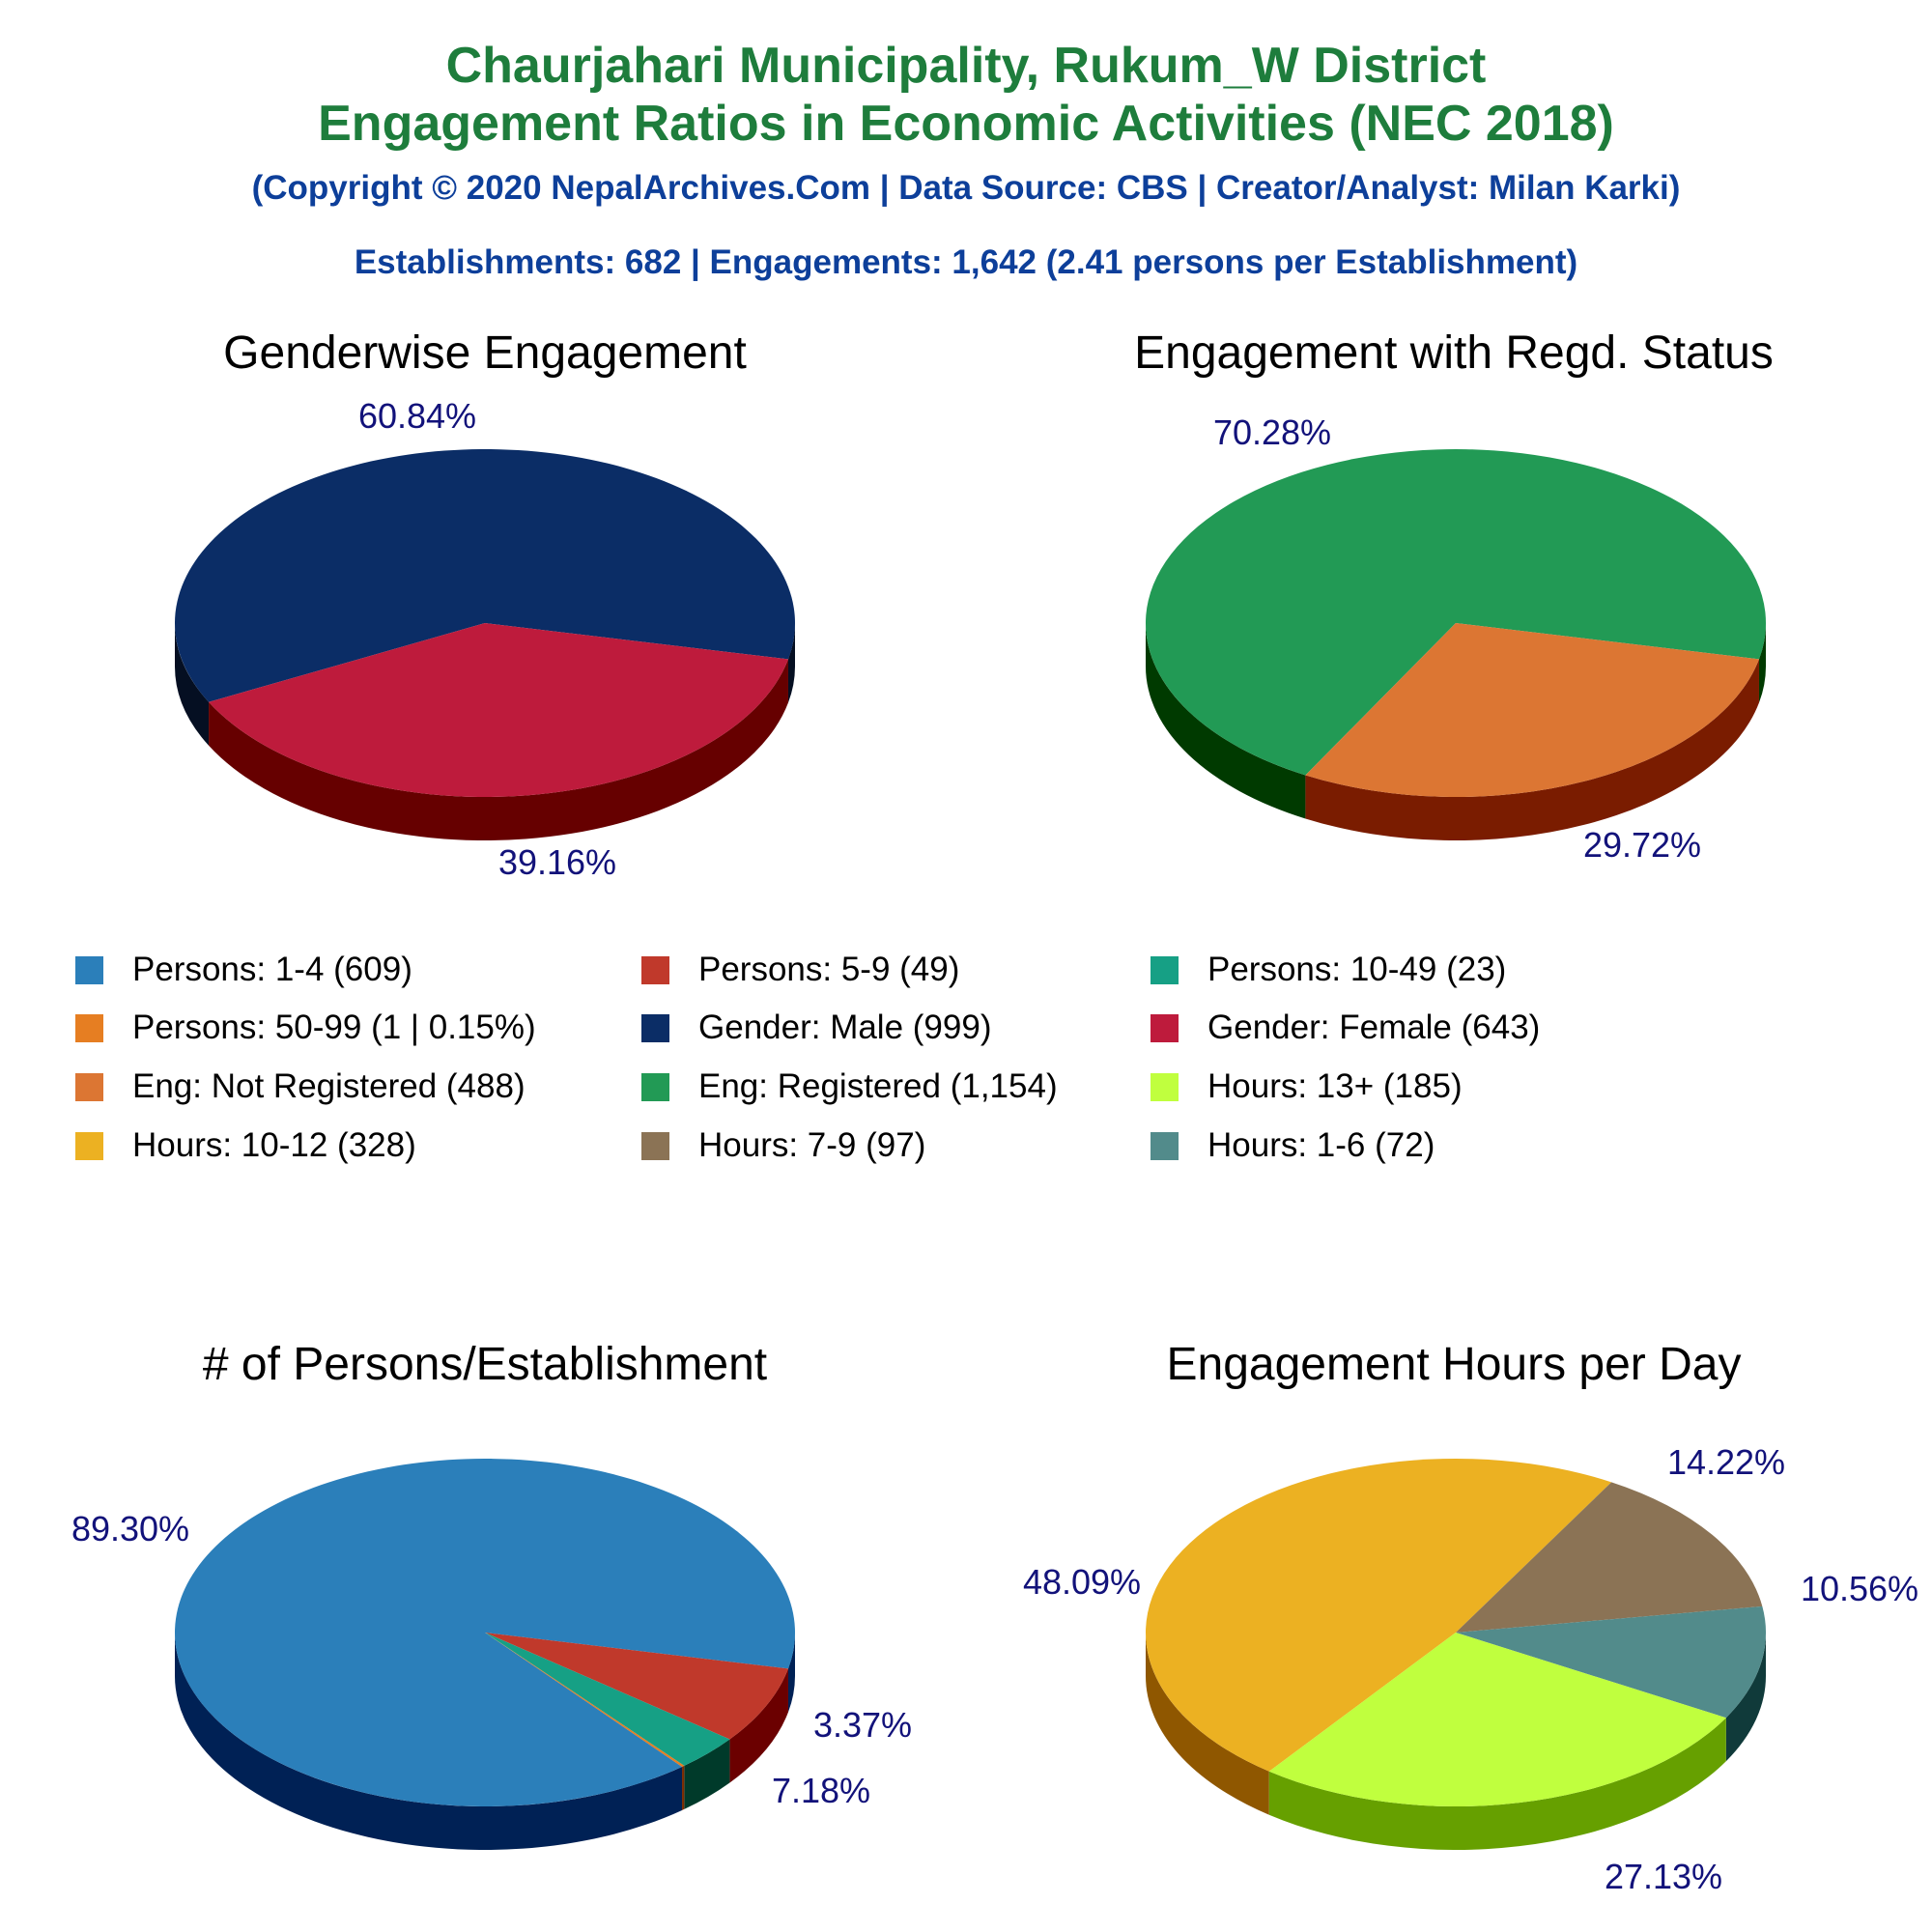 This screenshot has height=1932, width=1932. I want to click on legend-item: Persons: 50-99 (1 | 0.15%), so click(305, 1028).